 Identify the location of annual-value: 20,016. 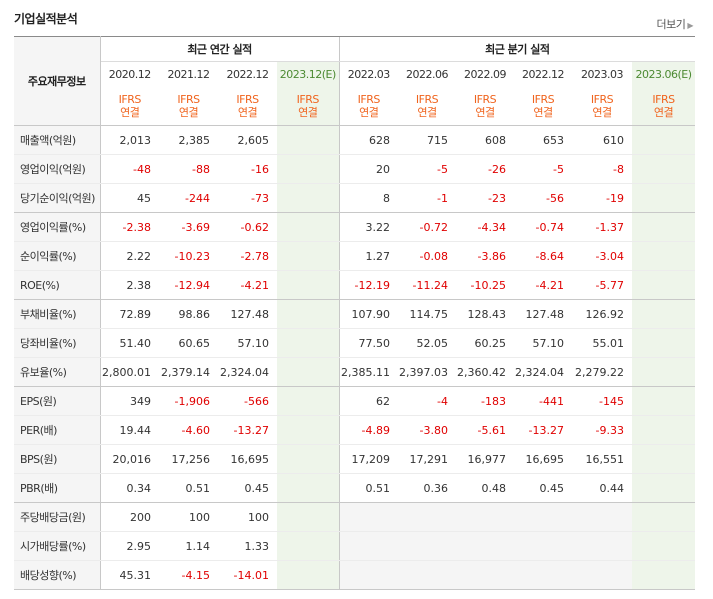
(129, 459).